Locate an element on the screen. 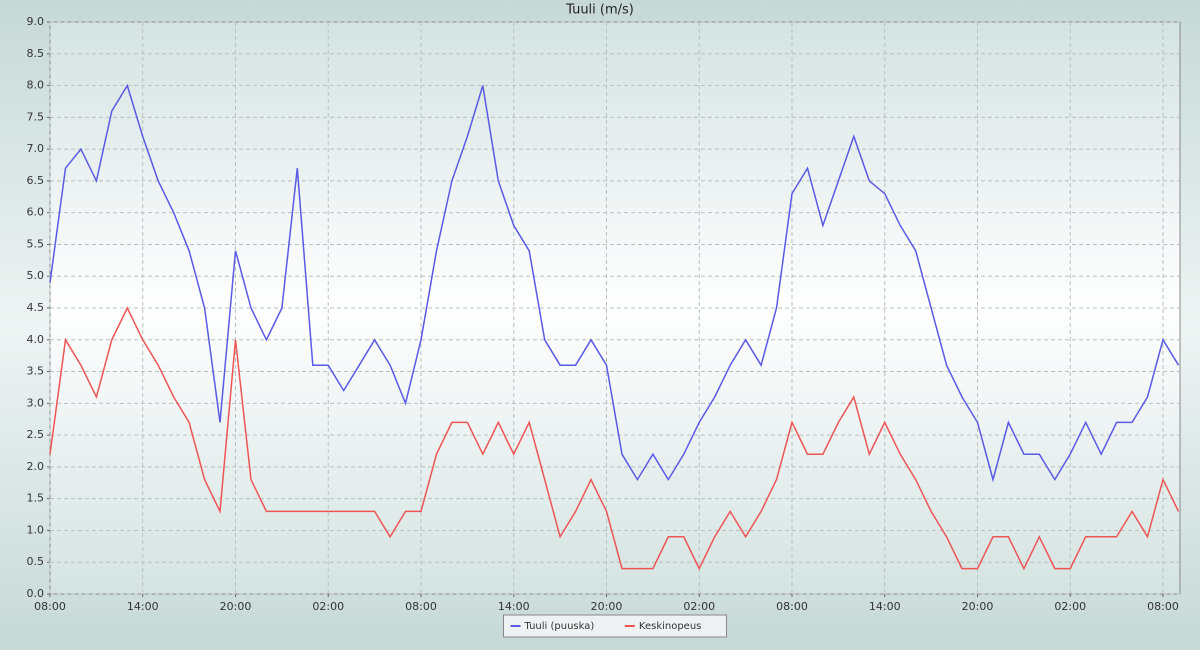 The height and width of the screenshot is (650, 1200). y-tick-label: 3.5 is located at coordinates (36, 371).